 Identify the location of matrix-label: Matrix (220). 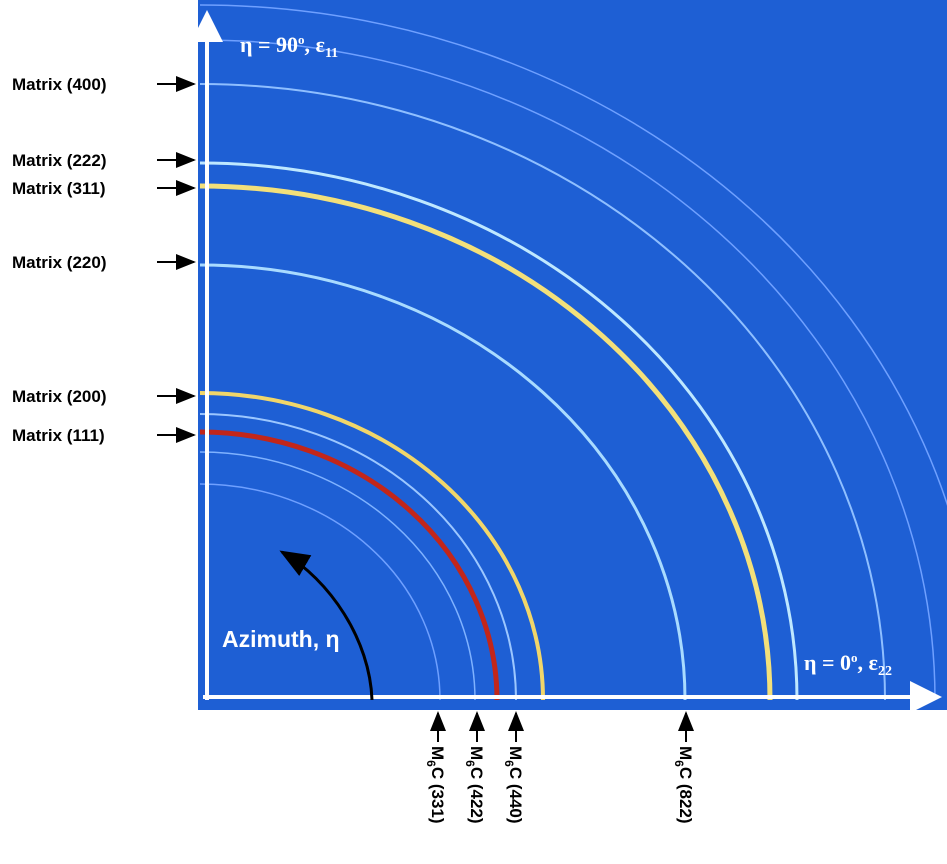
(59, 262).